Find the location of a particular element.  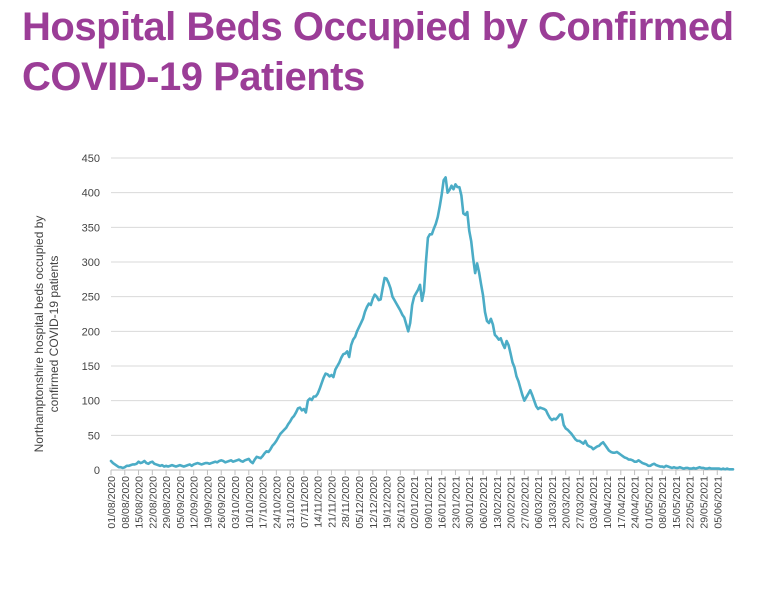

y-tick-label: 50 is located at coordinates (94, 436).